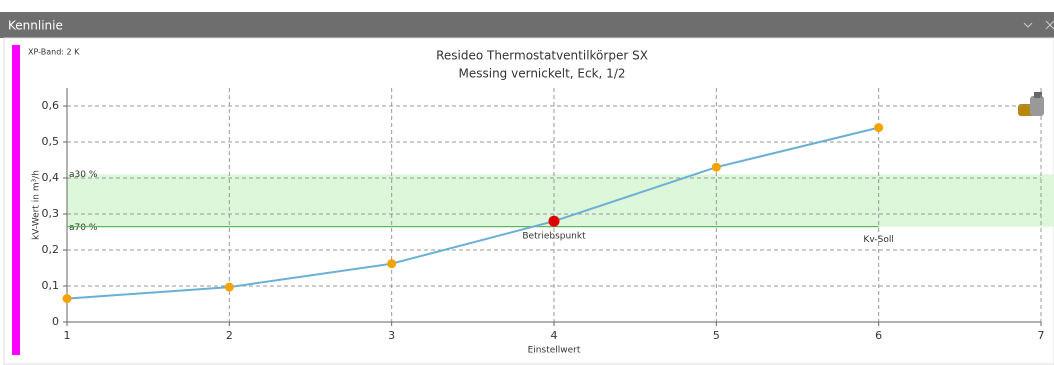 The width and height of the screenshot is (1054, 365). What do you see at coordinates (51, 105) in the screenshot?
I see `y-tick-label: 0,6` at bounding box center [51, 105].